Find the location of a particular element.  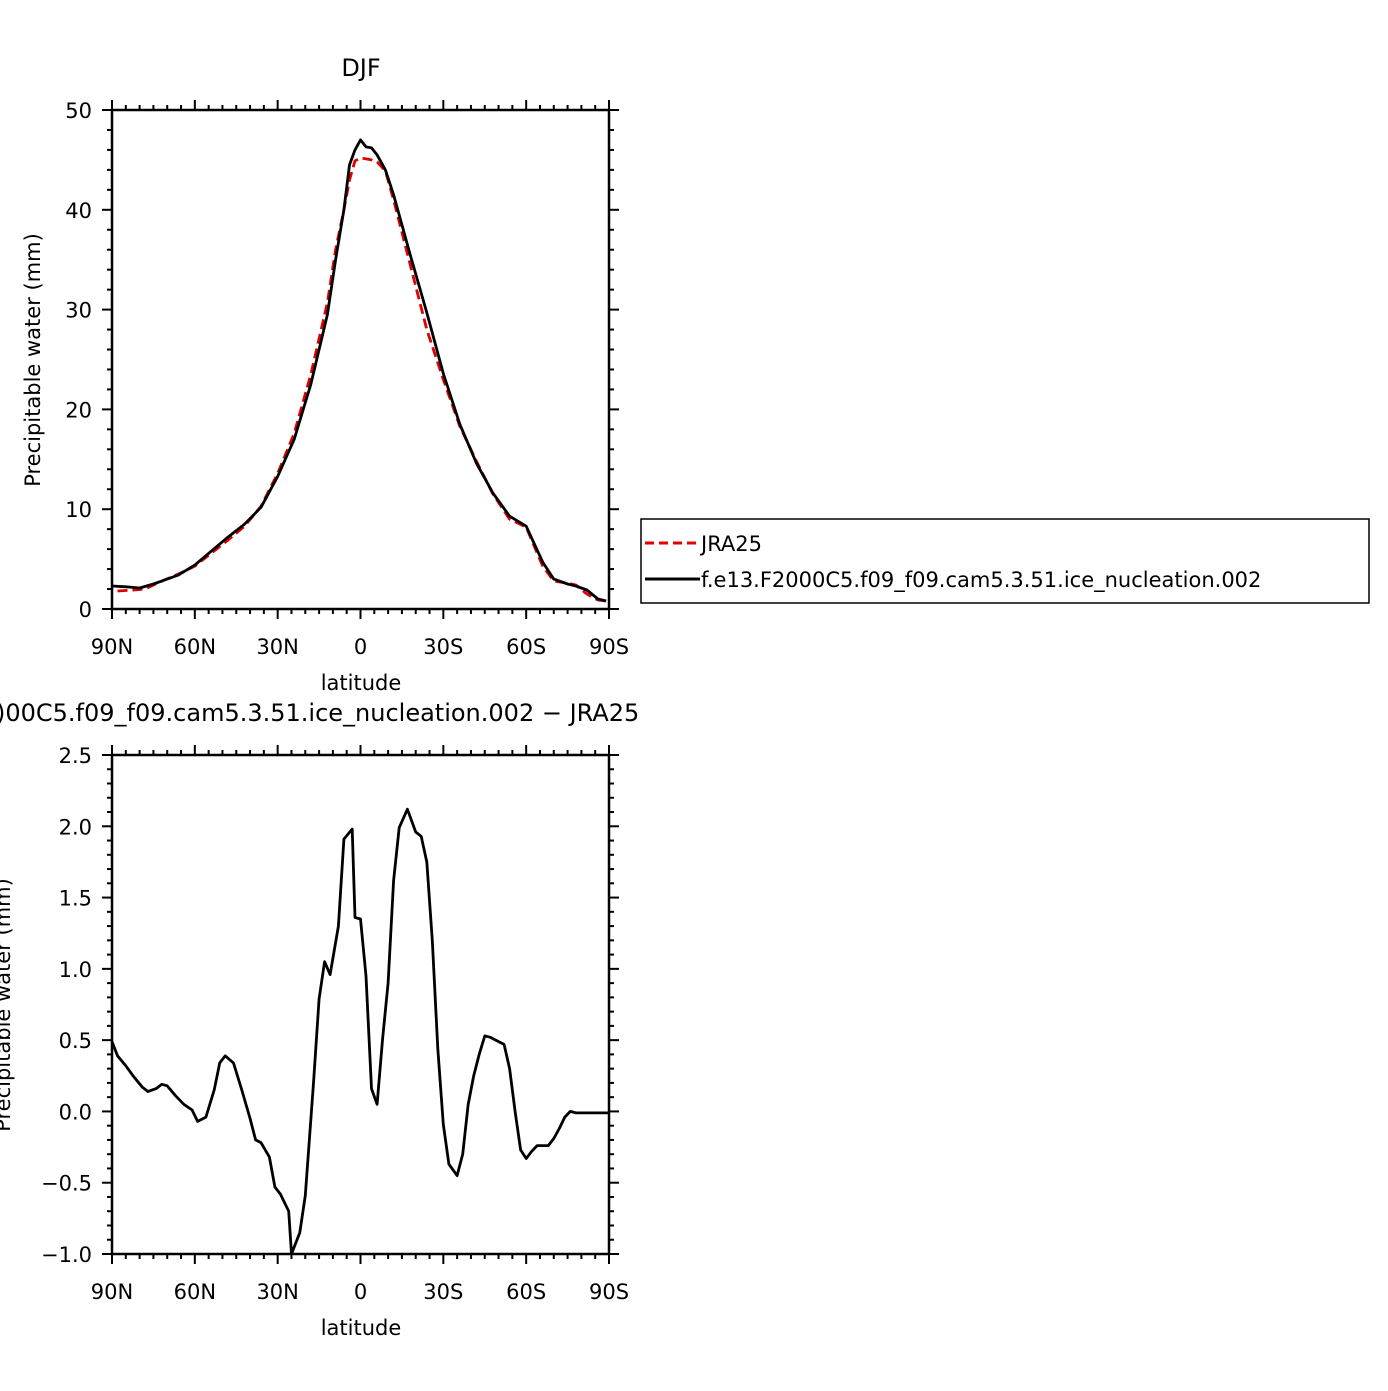

bottom-xtick-label: 30N is located at coordinates (277, 1292).